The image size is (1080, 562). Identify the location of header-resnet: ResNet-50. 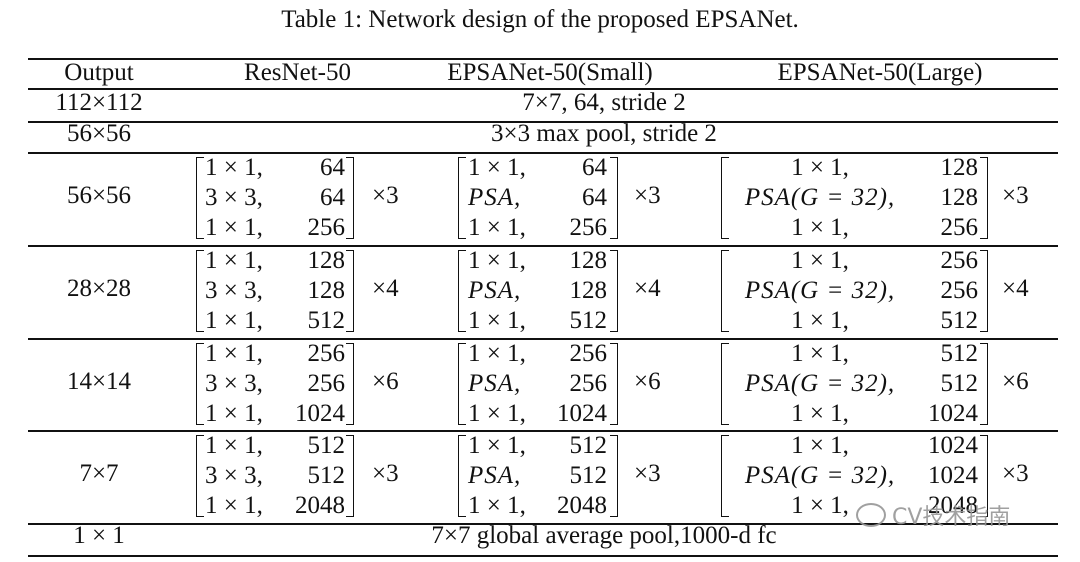
(297, 72).